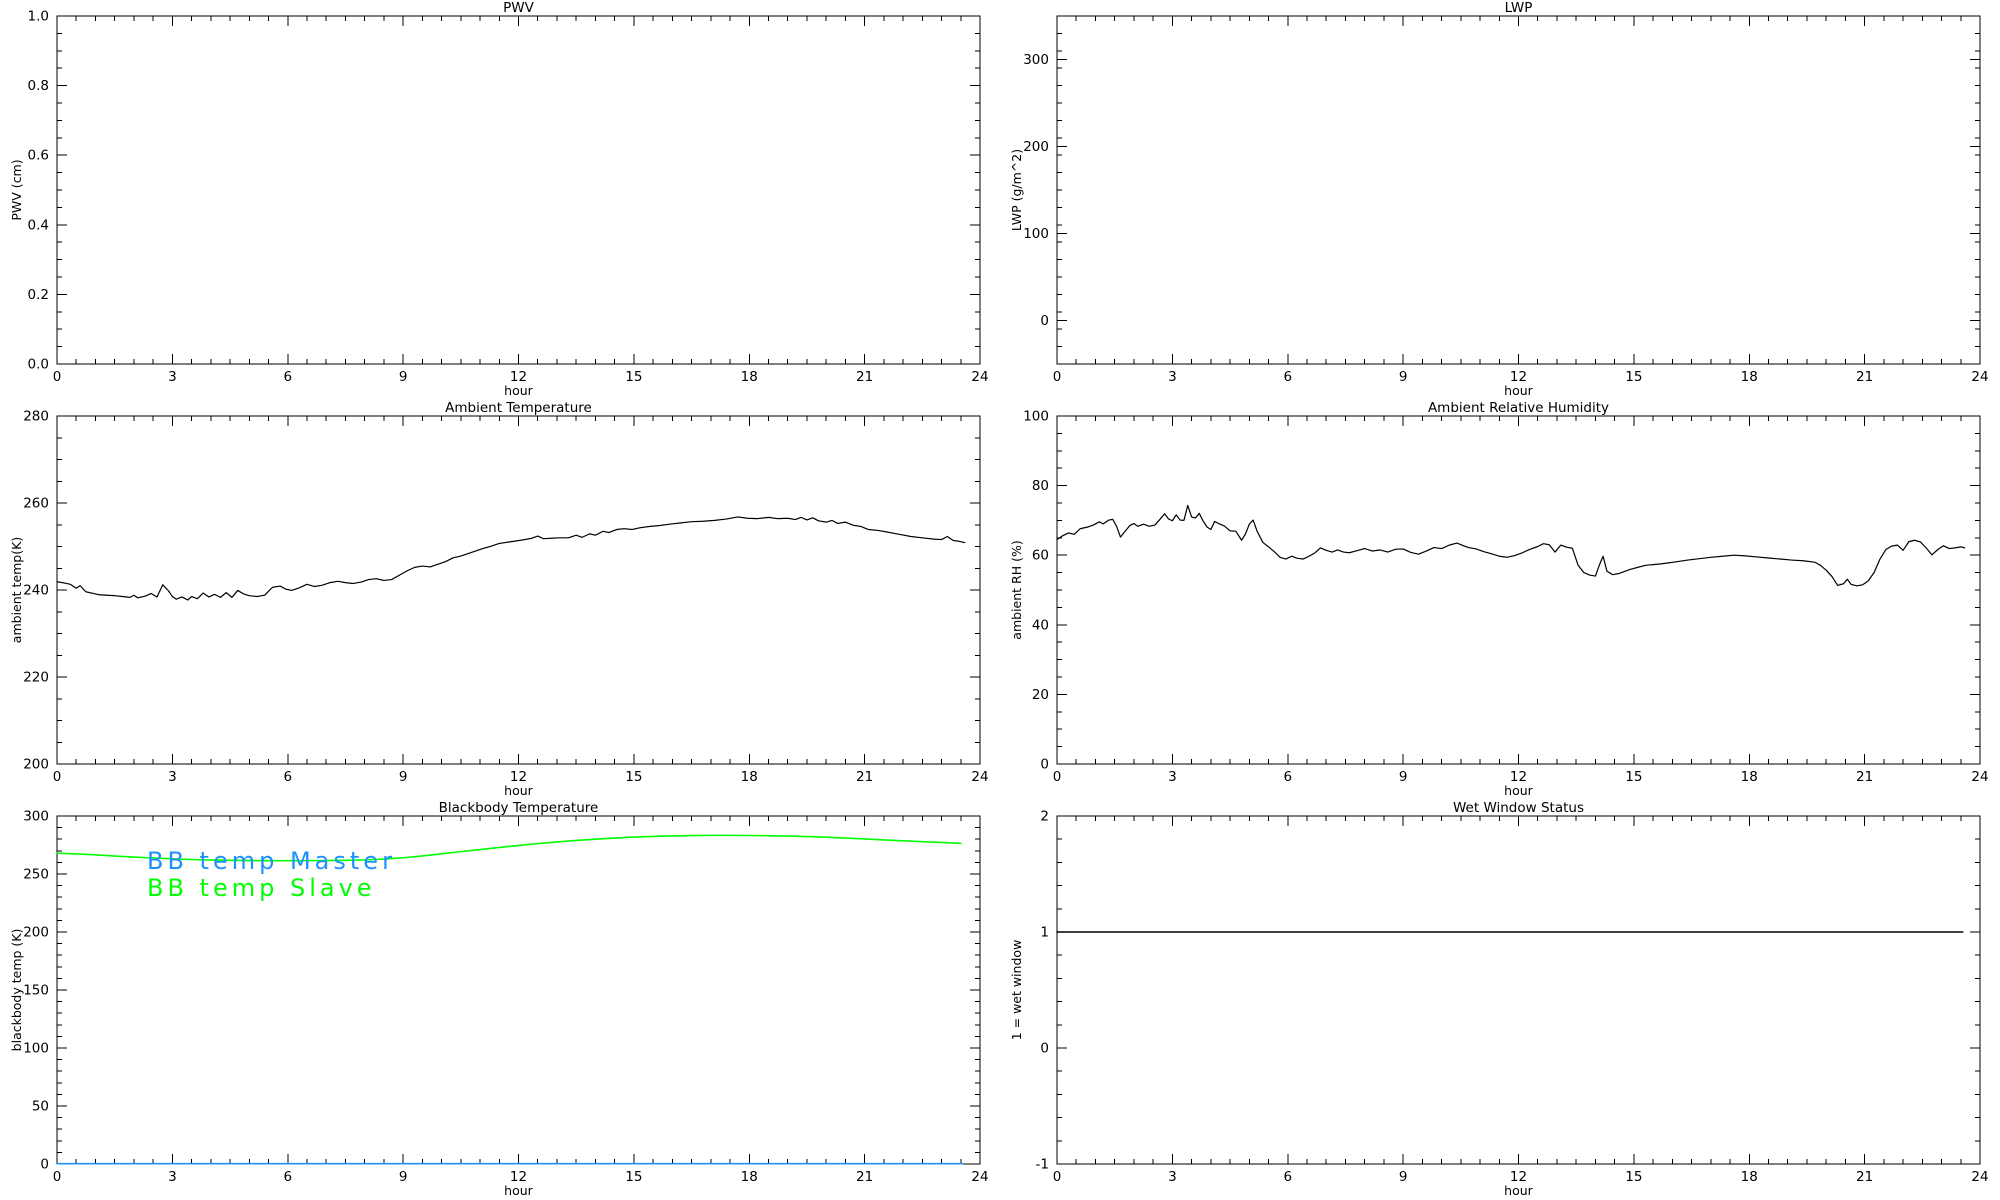 The height and width of the screenshot is (1200, 2000). I want to click on y-axis-label: LWP (g/m^2), so click(1016, 190).